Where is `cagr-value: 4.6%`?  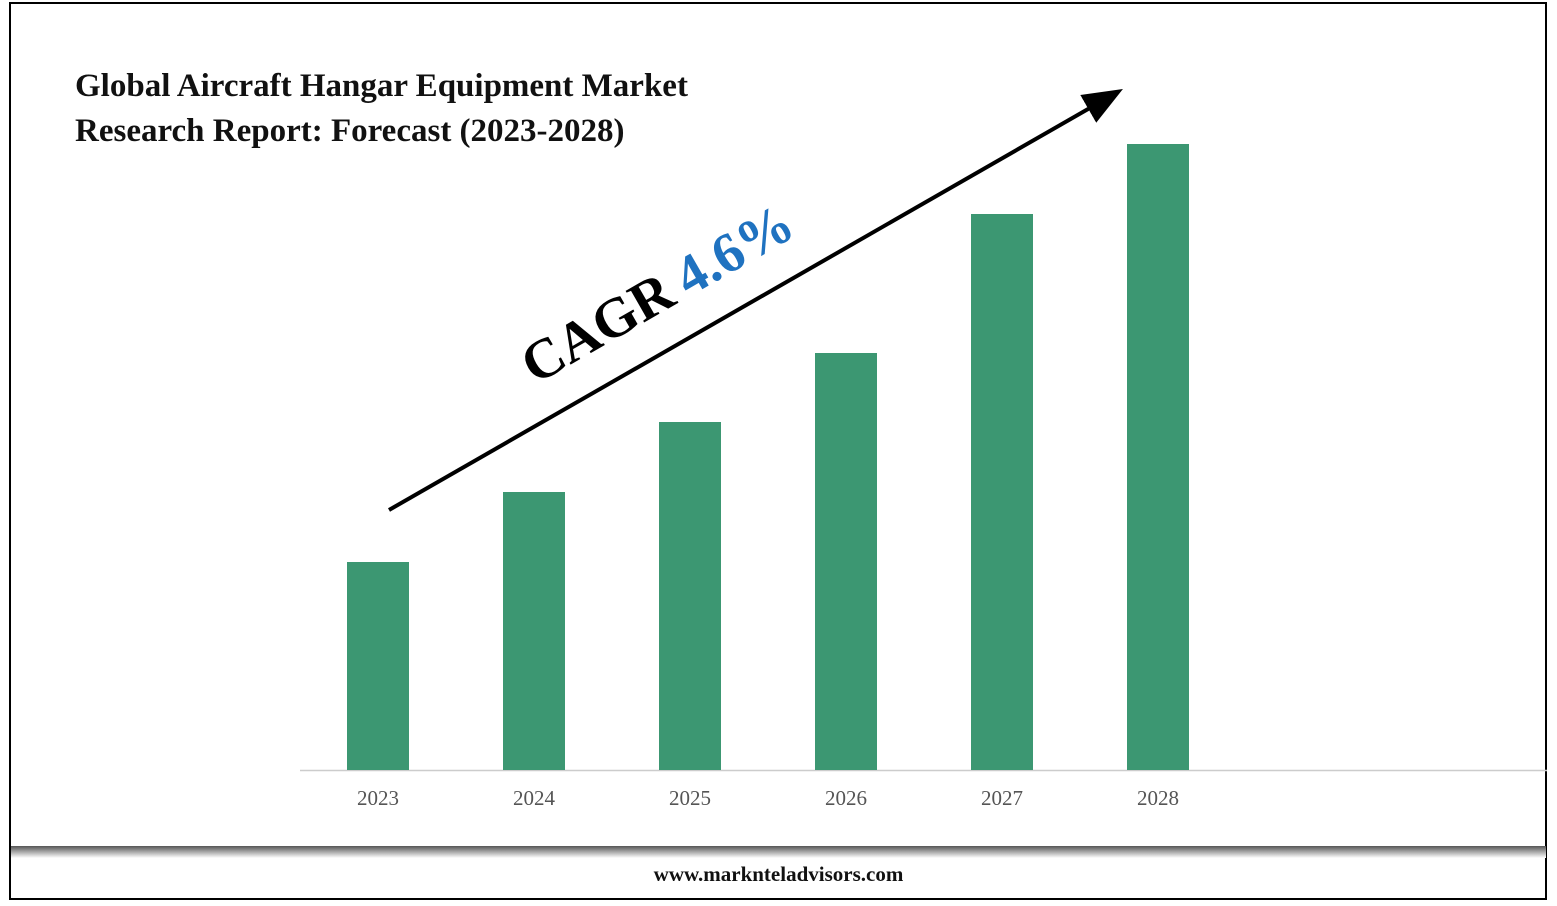
cagr-value: 4.6% is located at coordinates (734, 250).